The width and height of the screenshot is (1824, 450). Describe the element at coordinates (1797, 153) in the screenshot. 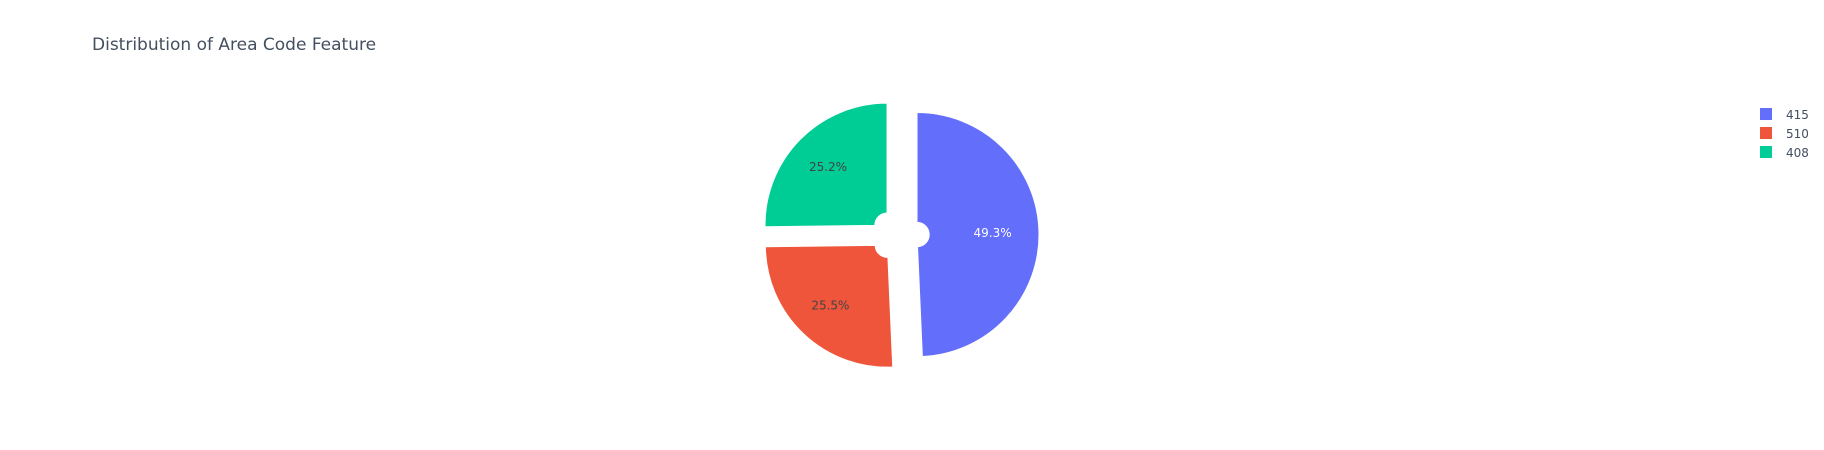

I see `legend-label-408: 408` at that location.